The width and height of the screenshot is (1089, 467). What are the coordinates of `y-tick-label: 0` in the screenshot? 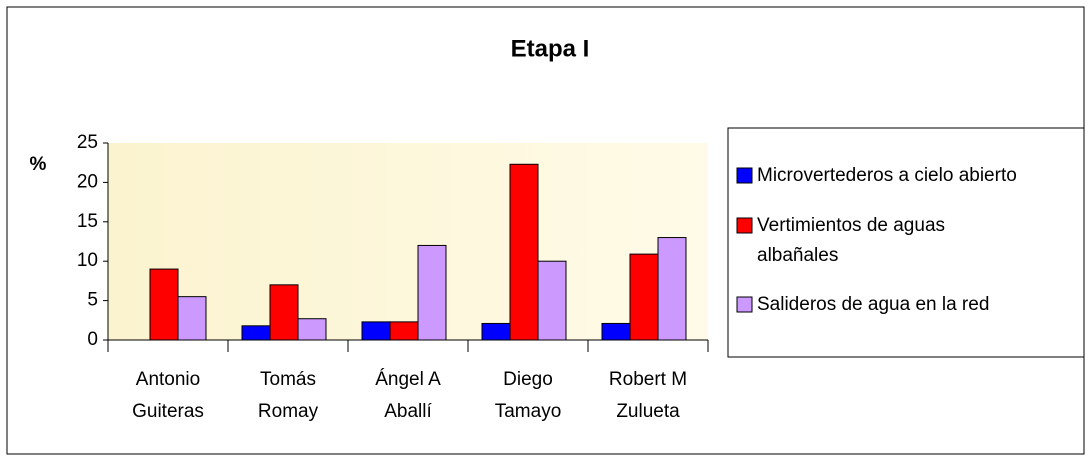 It's located at (92, 339).